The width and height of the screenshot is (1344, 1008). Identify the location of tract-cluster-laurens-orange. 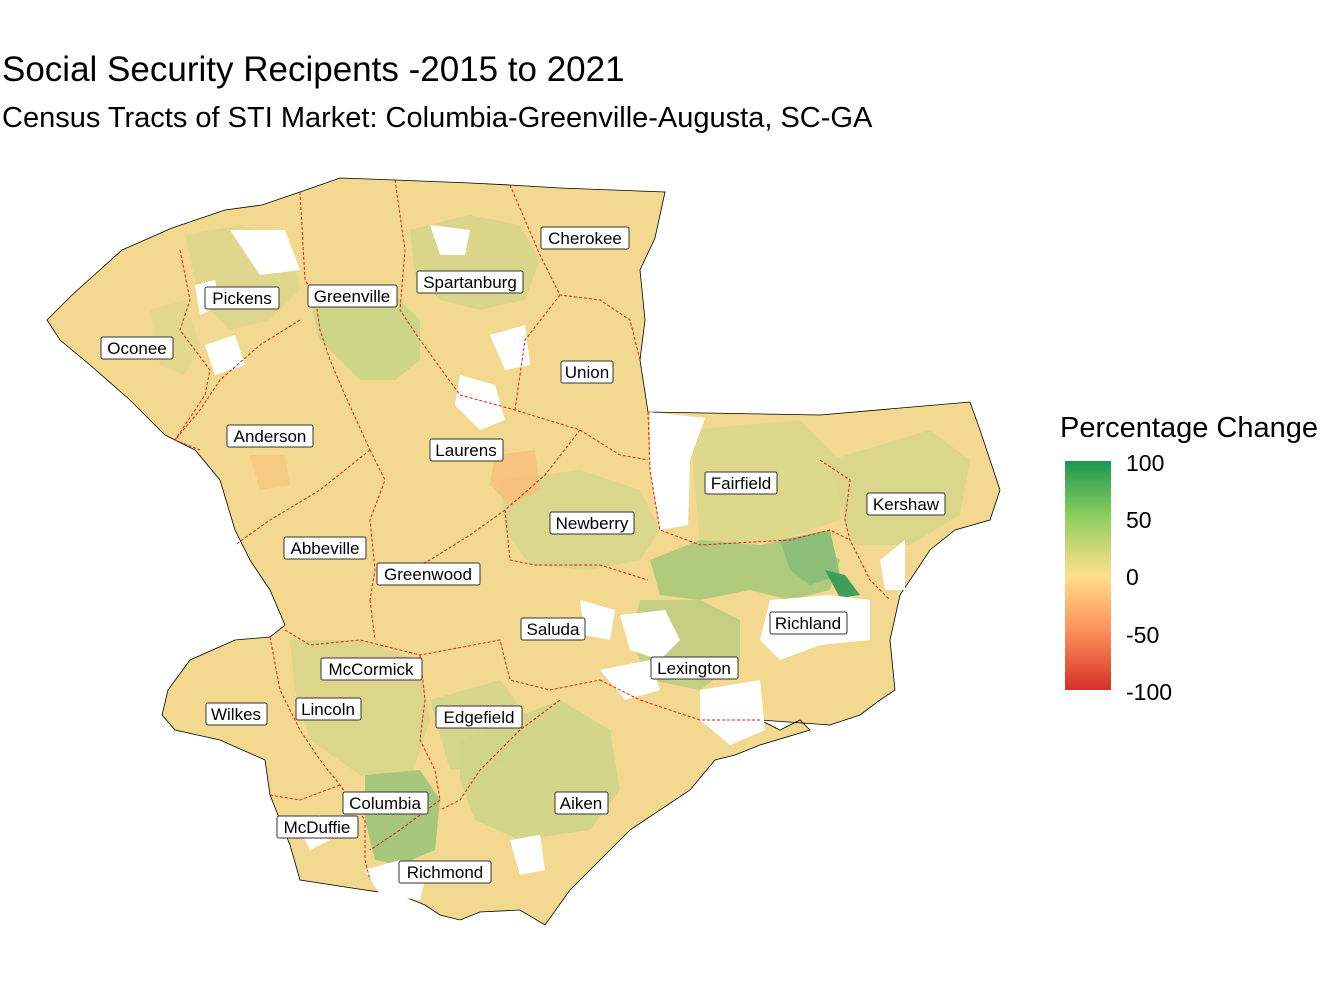
(515, 477).